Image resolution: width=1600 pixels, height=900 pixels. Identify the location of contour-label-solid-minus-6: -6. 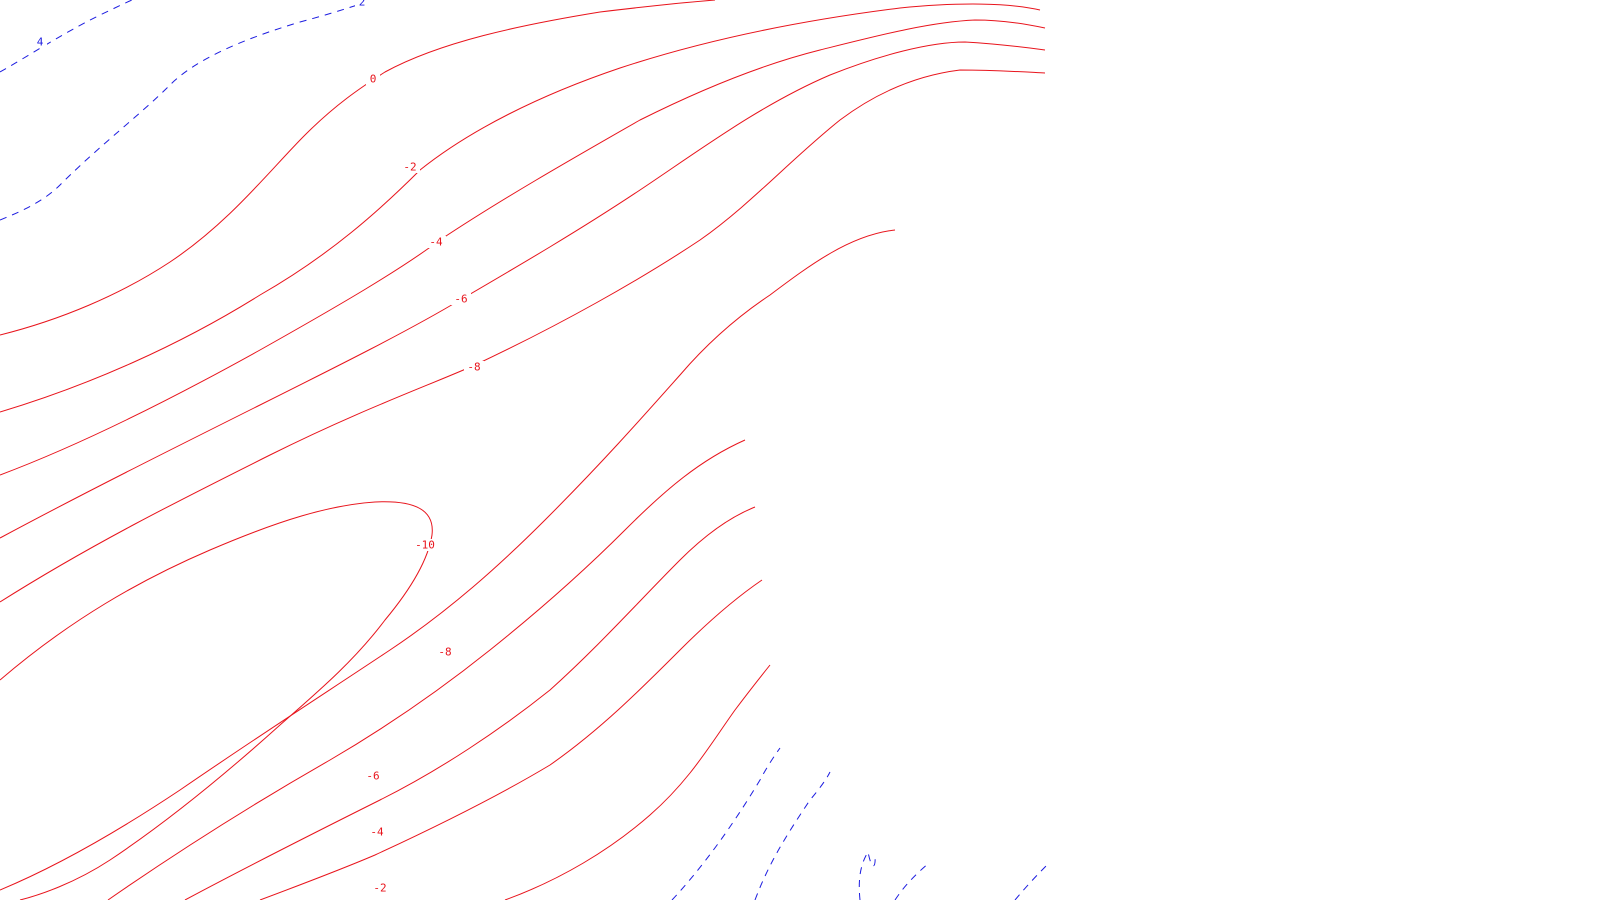
(460, 299).